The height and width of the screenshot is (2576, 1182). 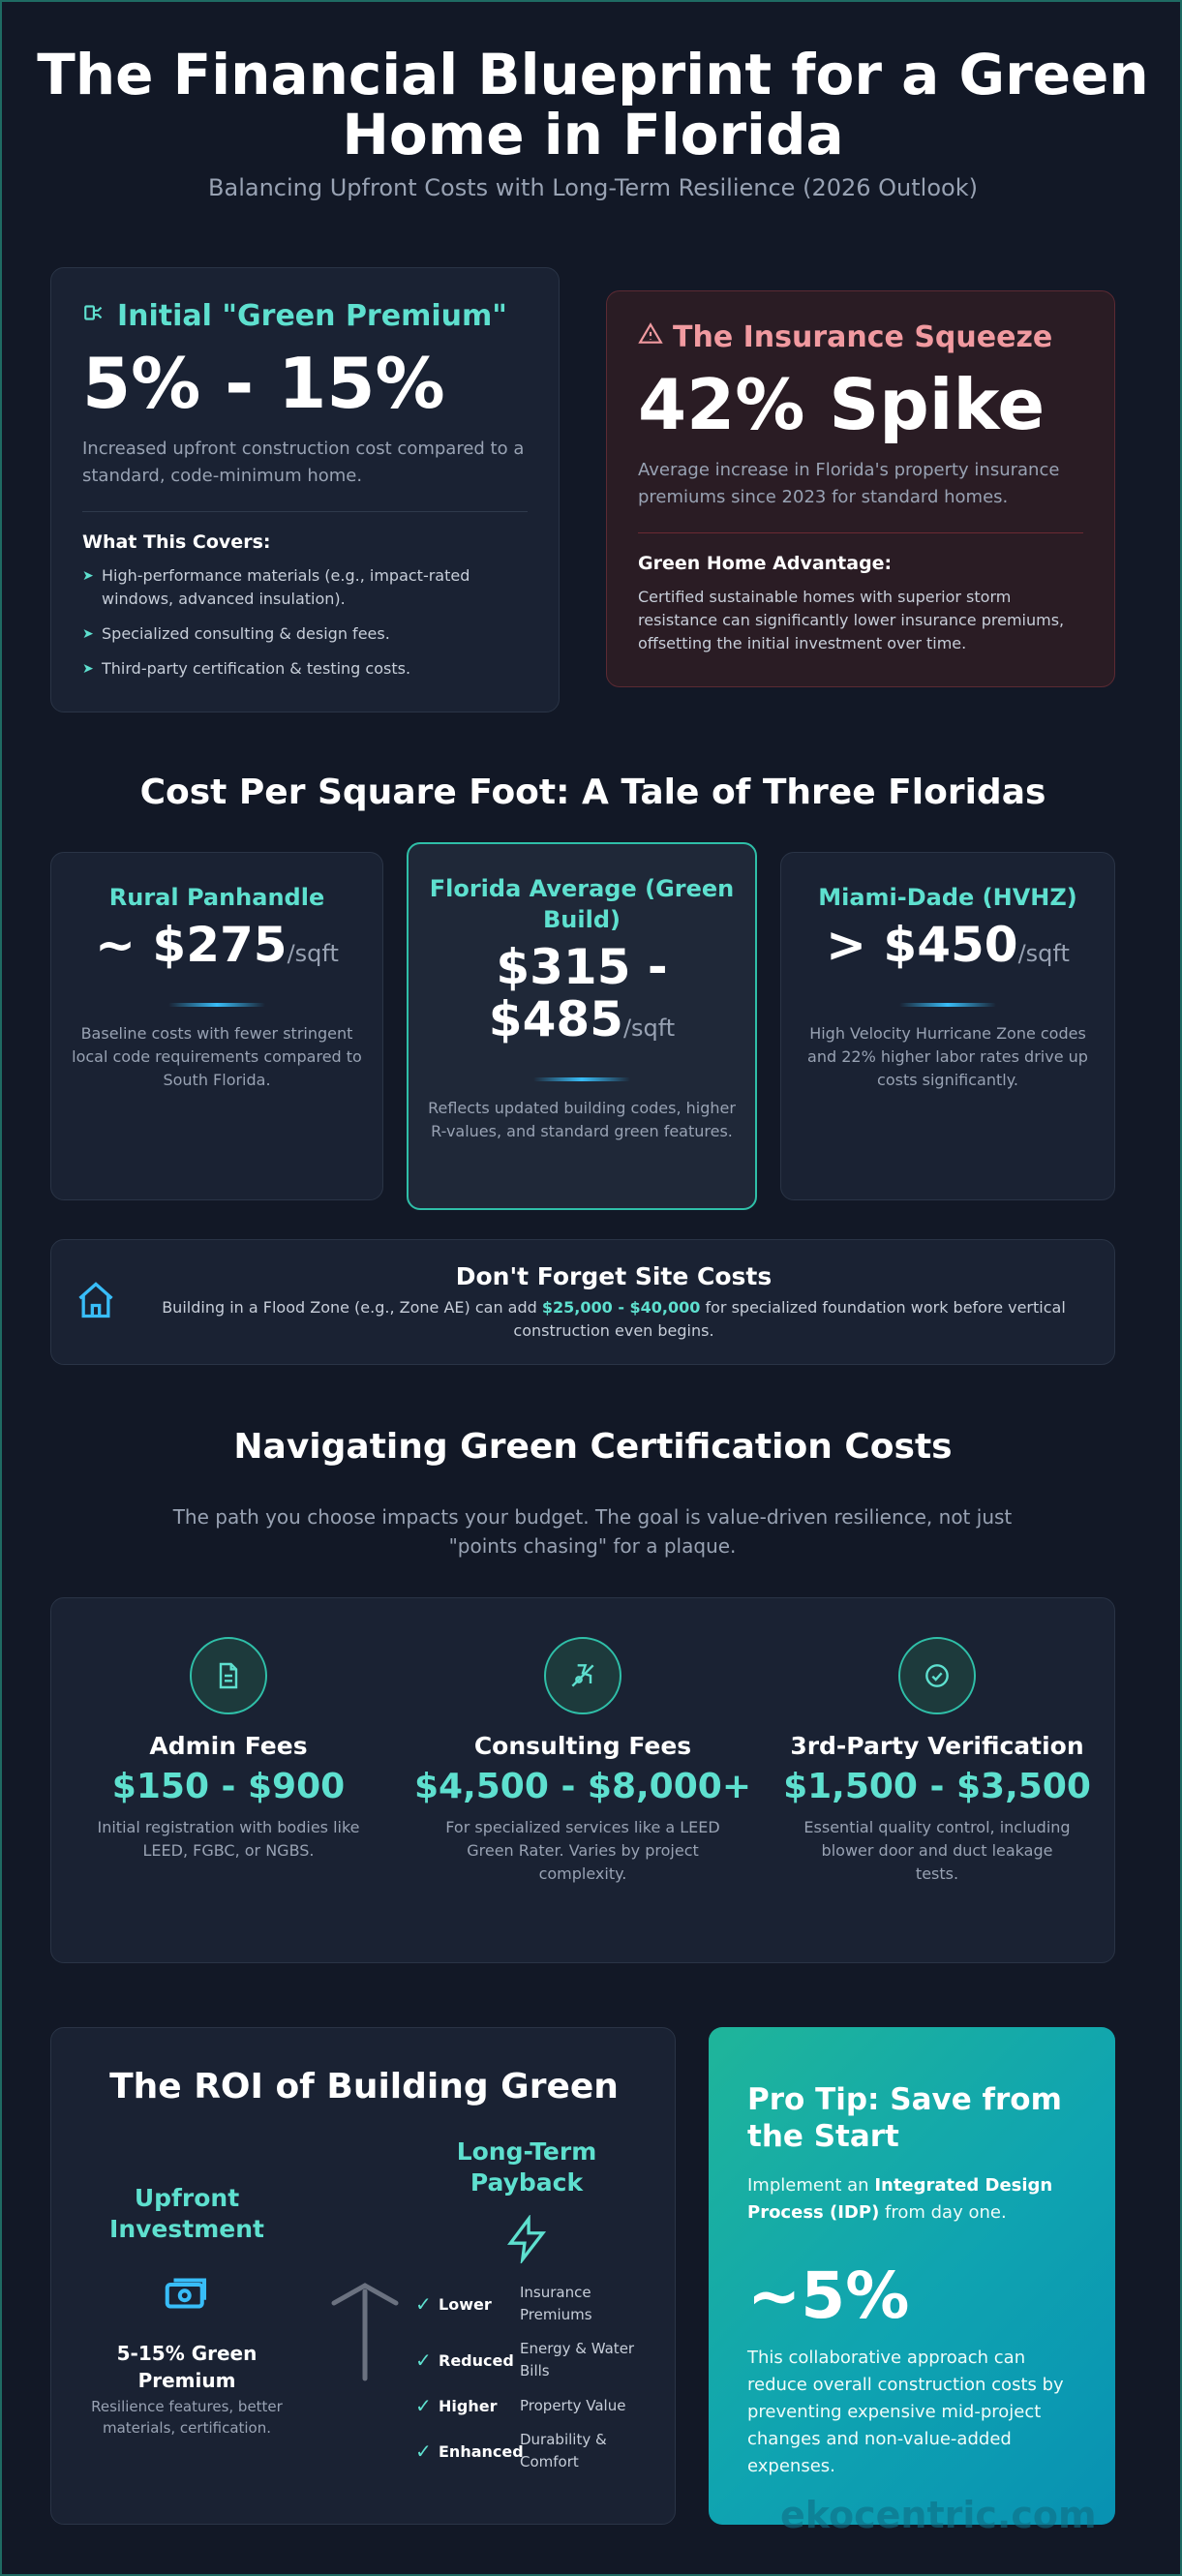 I want to click on cert-price: $1,500 - $3,500, so click(x=937, y=1786).